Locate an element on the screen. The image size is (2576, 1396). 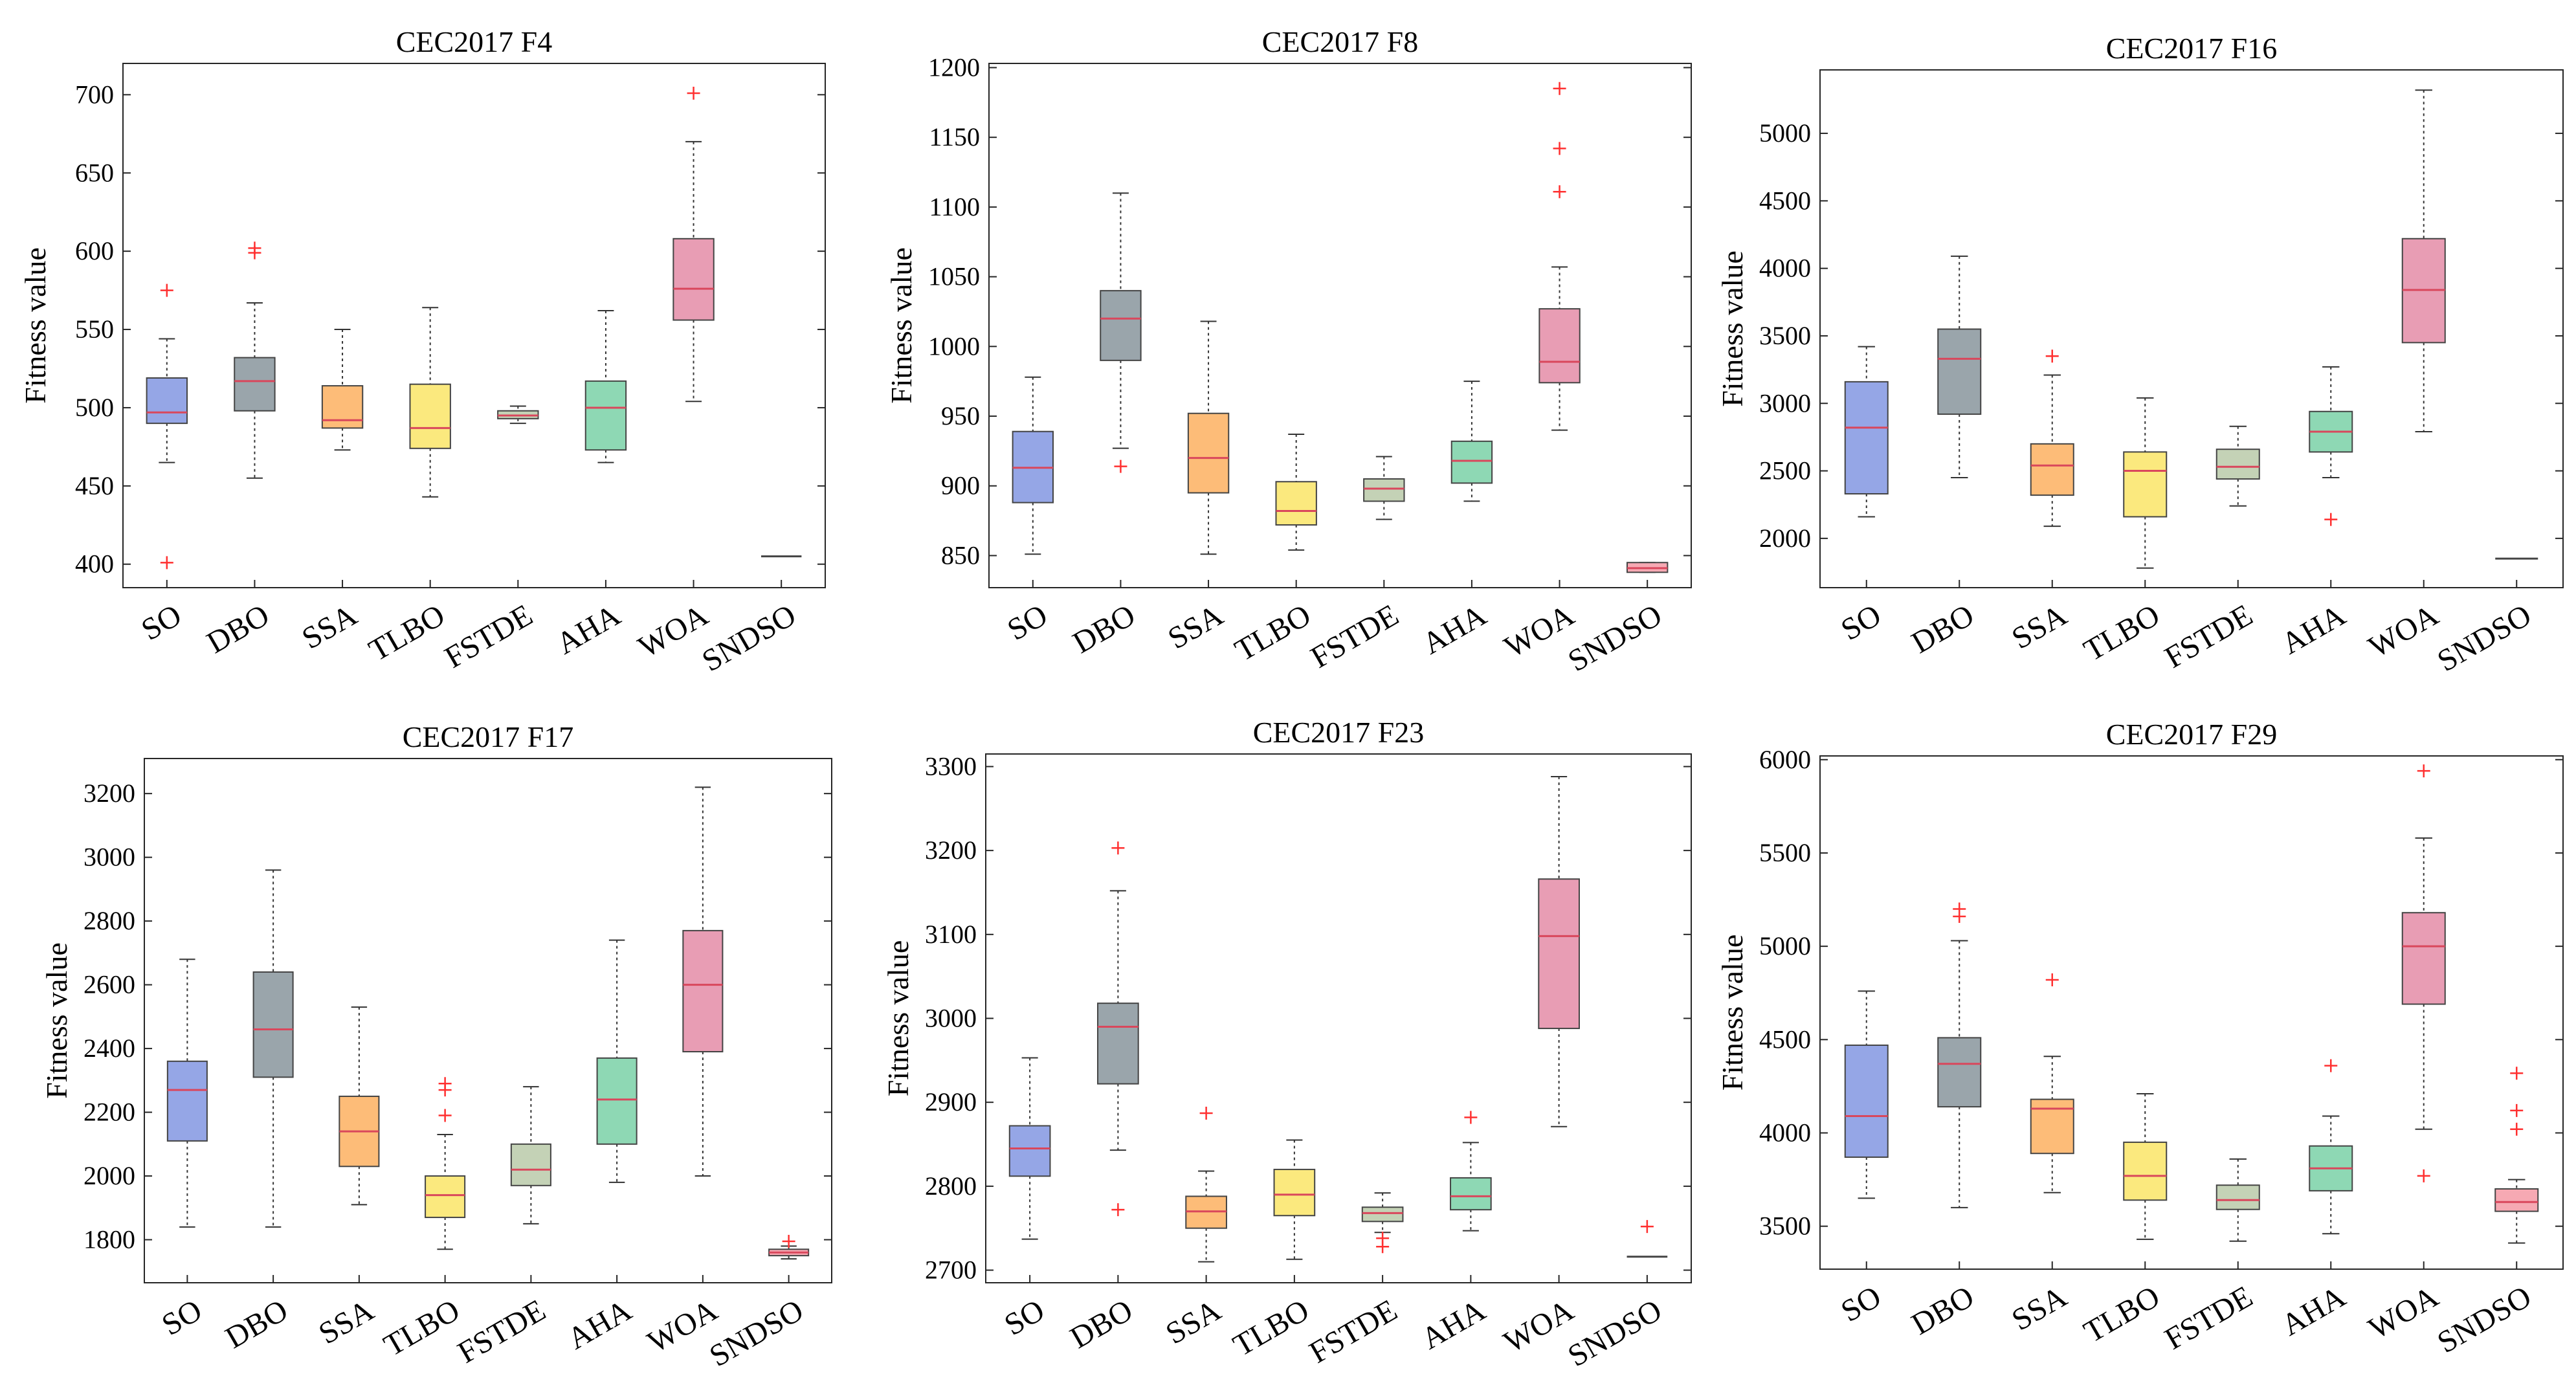
y-tick-label: 700 is located at coordinates (94, 94).